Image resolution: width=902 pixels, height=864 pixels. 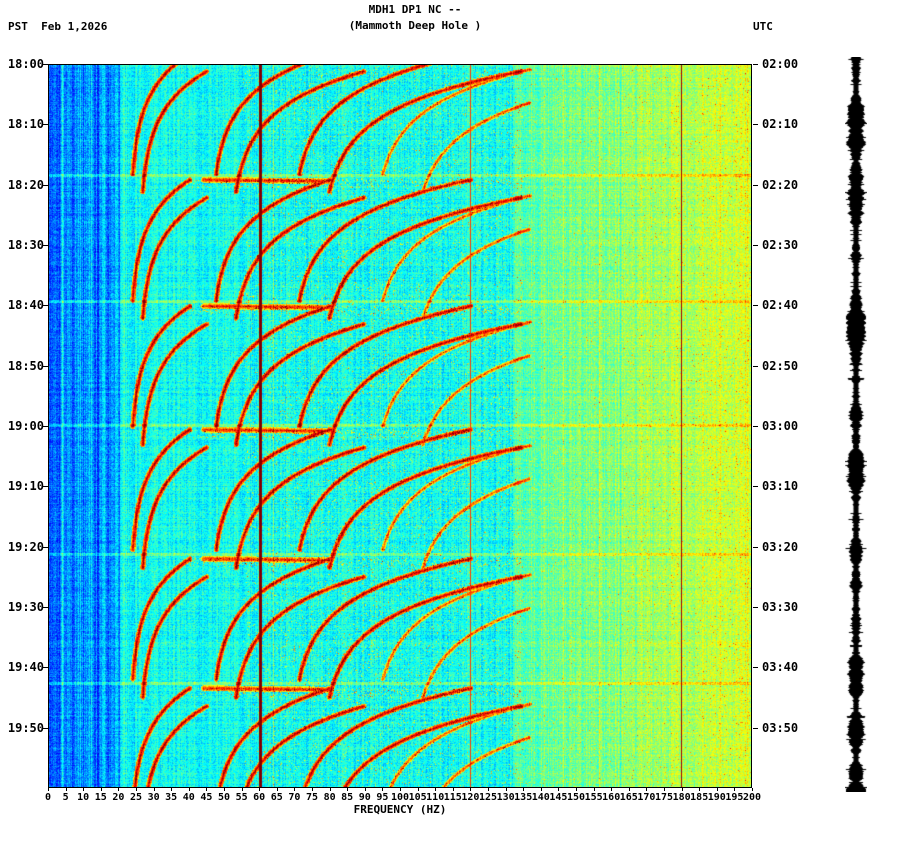 I want to click on freq-tick-label: 160, so click(x=611, y=797).